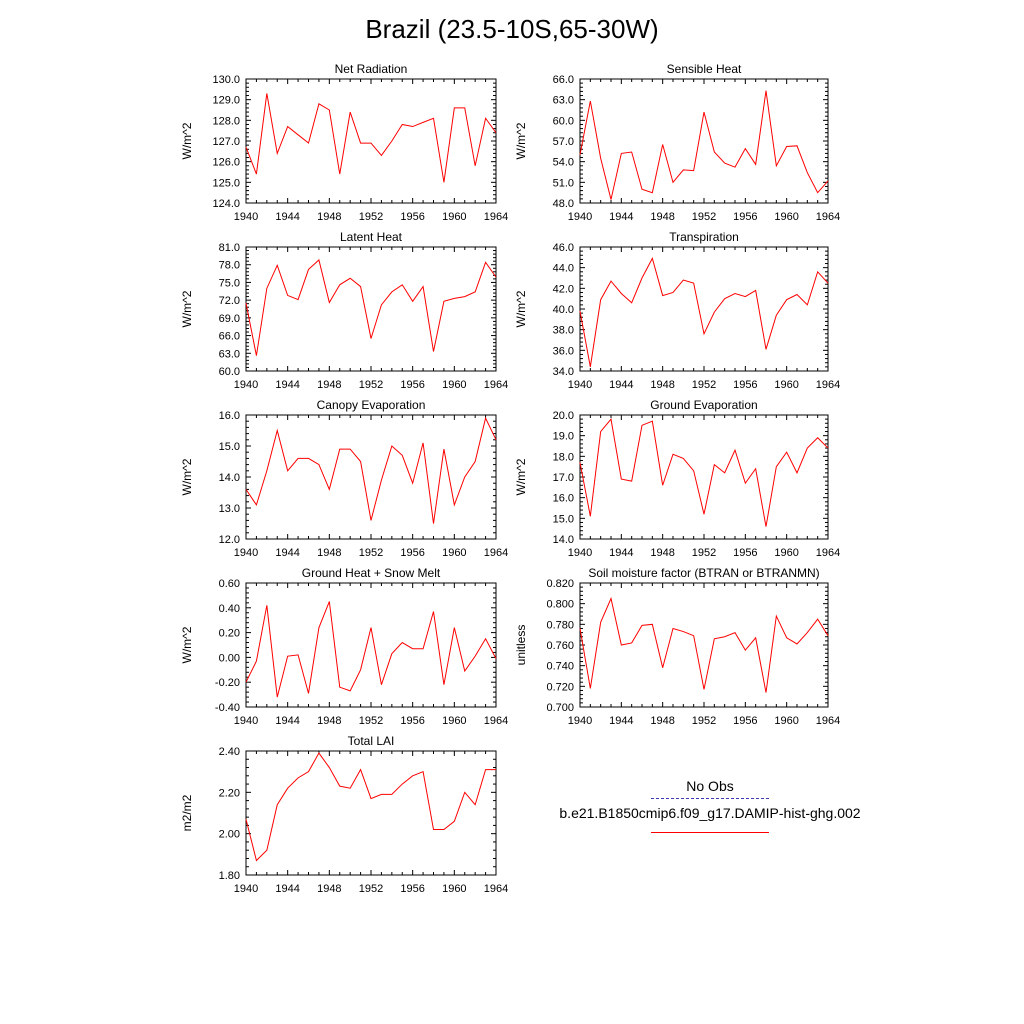 The width and height of the screenshot is (1024, 1024). What do you see at coordinates (710, 832) in the screenshot?
I see `legend-model-line-swatch` at bounding box center [710, 832].